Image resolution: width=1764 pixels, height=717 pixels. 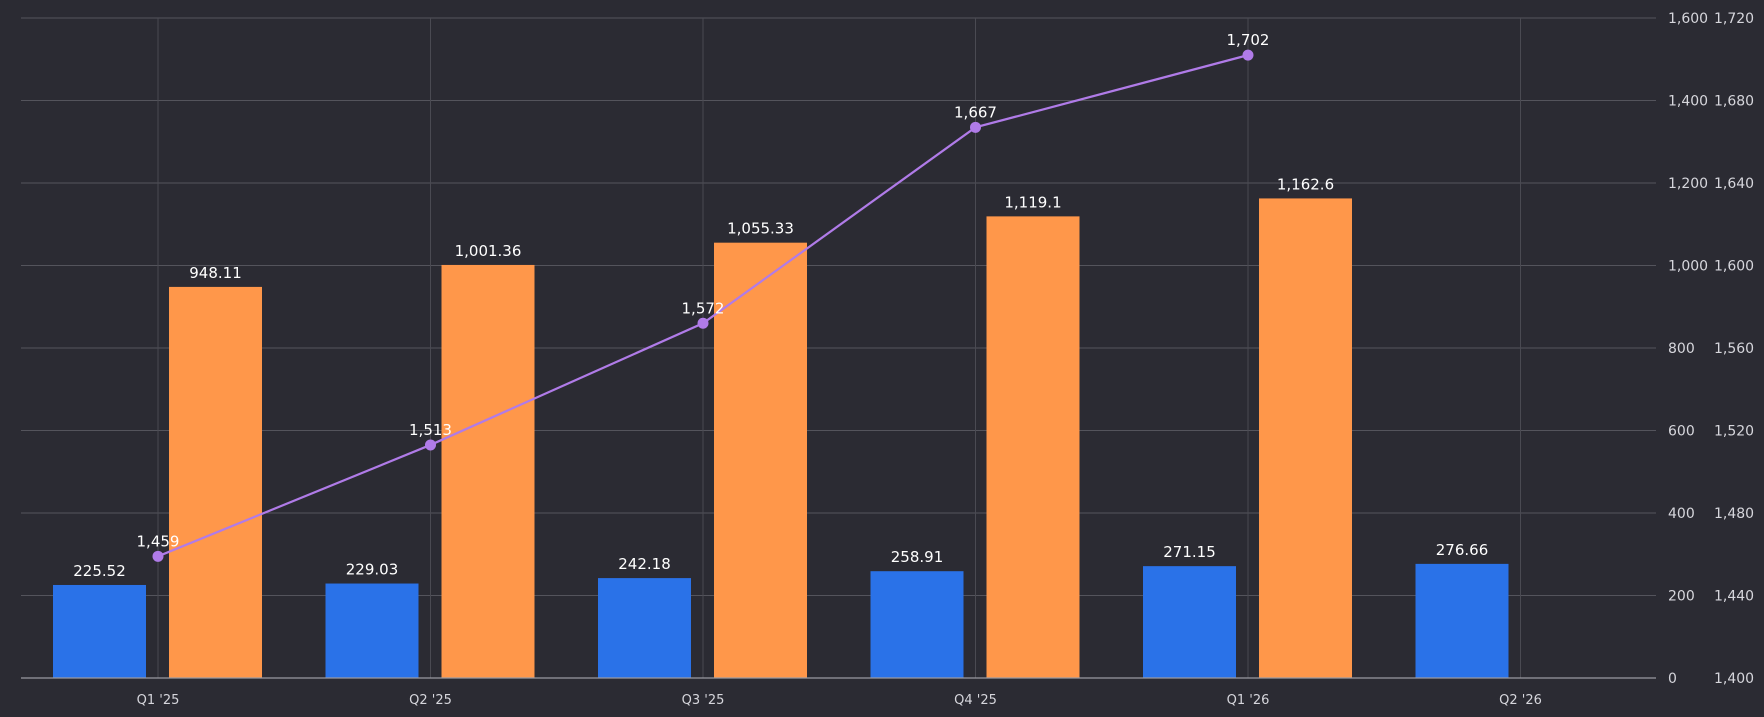 What do you see at coordinates (1688, 19) in the screenshot?
I see `y-left-tick-label: 1,600` at bounding box center [1688, 19].